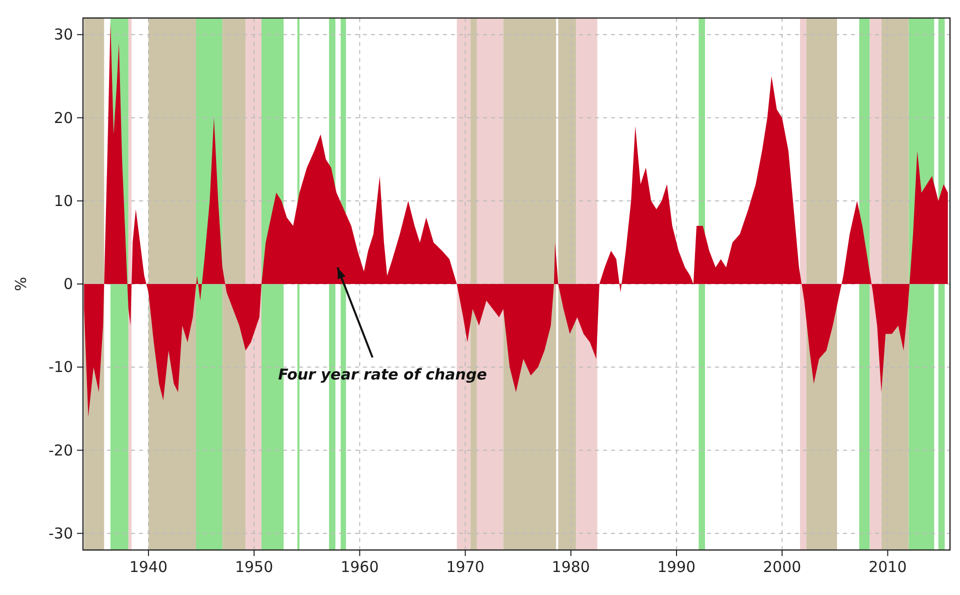 The height and width of the screenshot is (595, 960). I want to click on y-tick-label: 30, so click(63, 35).